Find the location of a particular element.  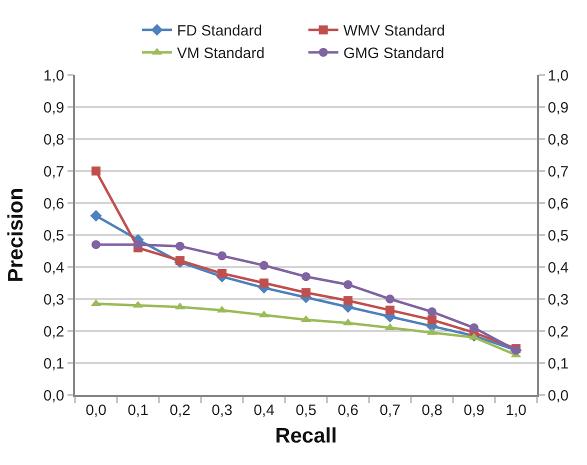

x-tick-label: 1,0 is located at coordinates (516, 410).